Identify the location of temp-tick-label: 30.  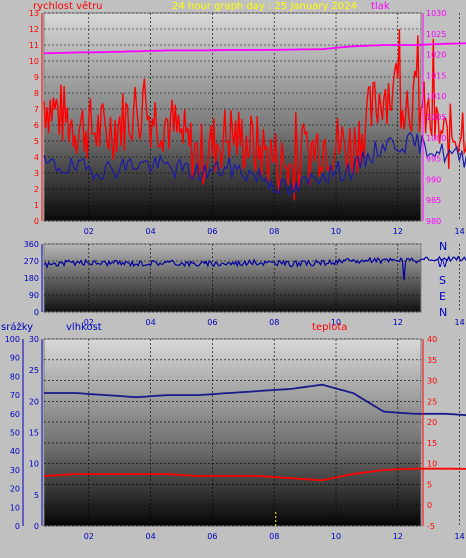
(432, 381).